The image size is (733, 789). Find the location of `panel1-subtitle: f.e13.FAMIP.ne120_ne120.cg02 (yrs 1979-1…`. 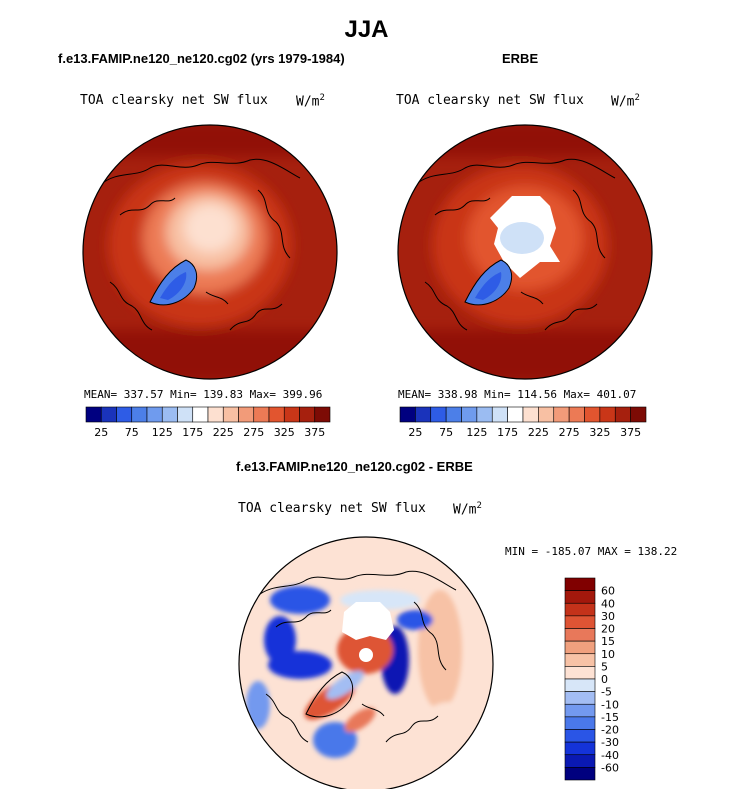

panel1-subtitle: f.e13.FAMIP.ne120_ne120.cg02 (yrs 1979-1… is located at coordinates (201, 58).